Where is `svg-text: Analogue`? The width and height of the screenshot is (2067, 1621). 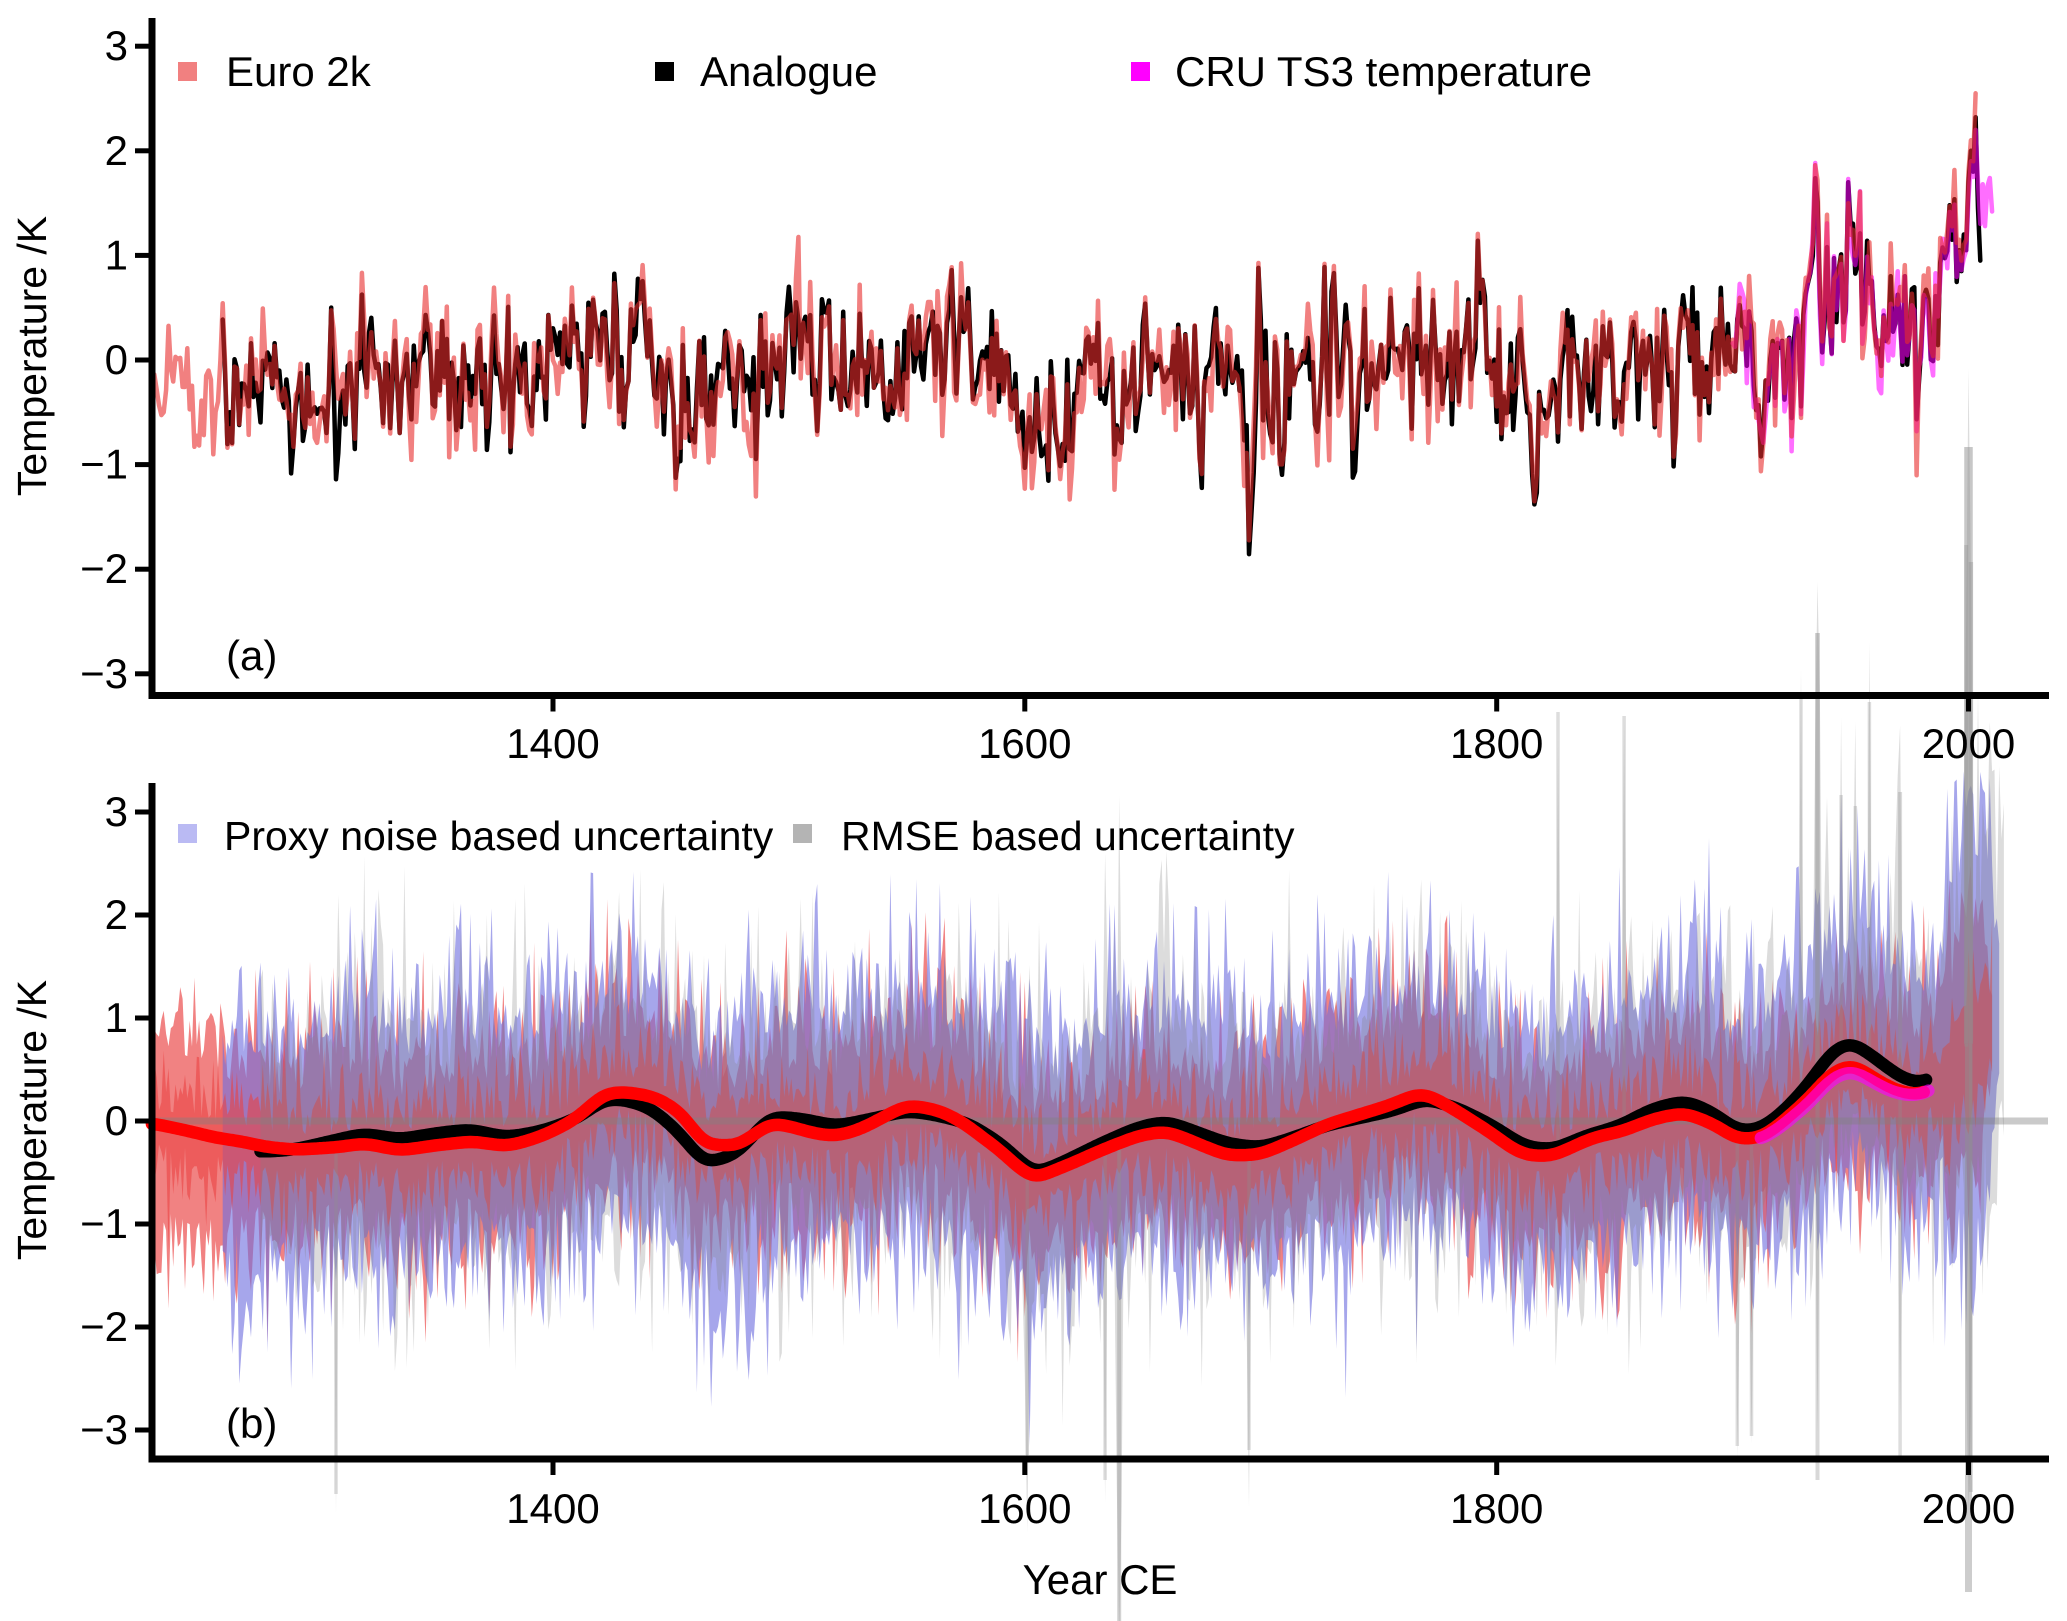 svg-text: Analogue is located at coordinates (789, 71).